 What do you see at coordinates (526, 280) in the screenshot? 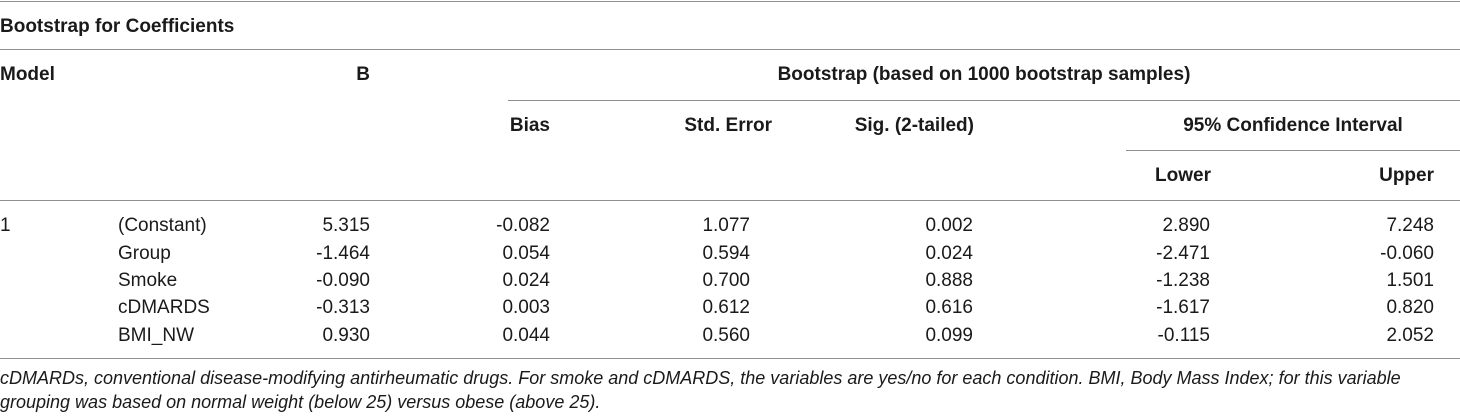
I see `cell-bias: 0.024` at bounding box center [526, 280].